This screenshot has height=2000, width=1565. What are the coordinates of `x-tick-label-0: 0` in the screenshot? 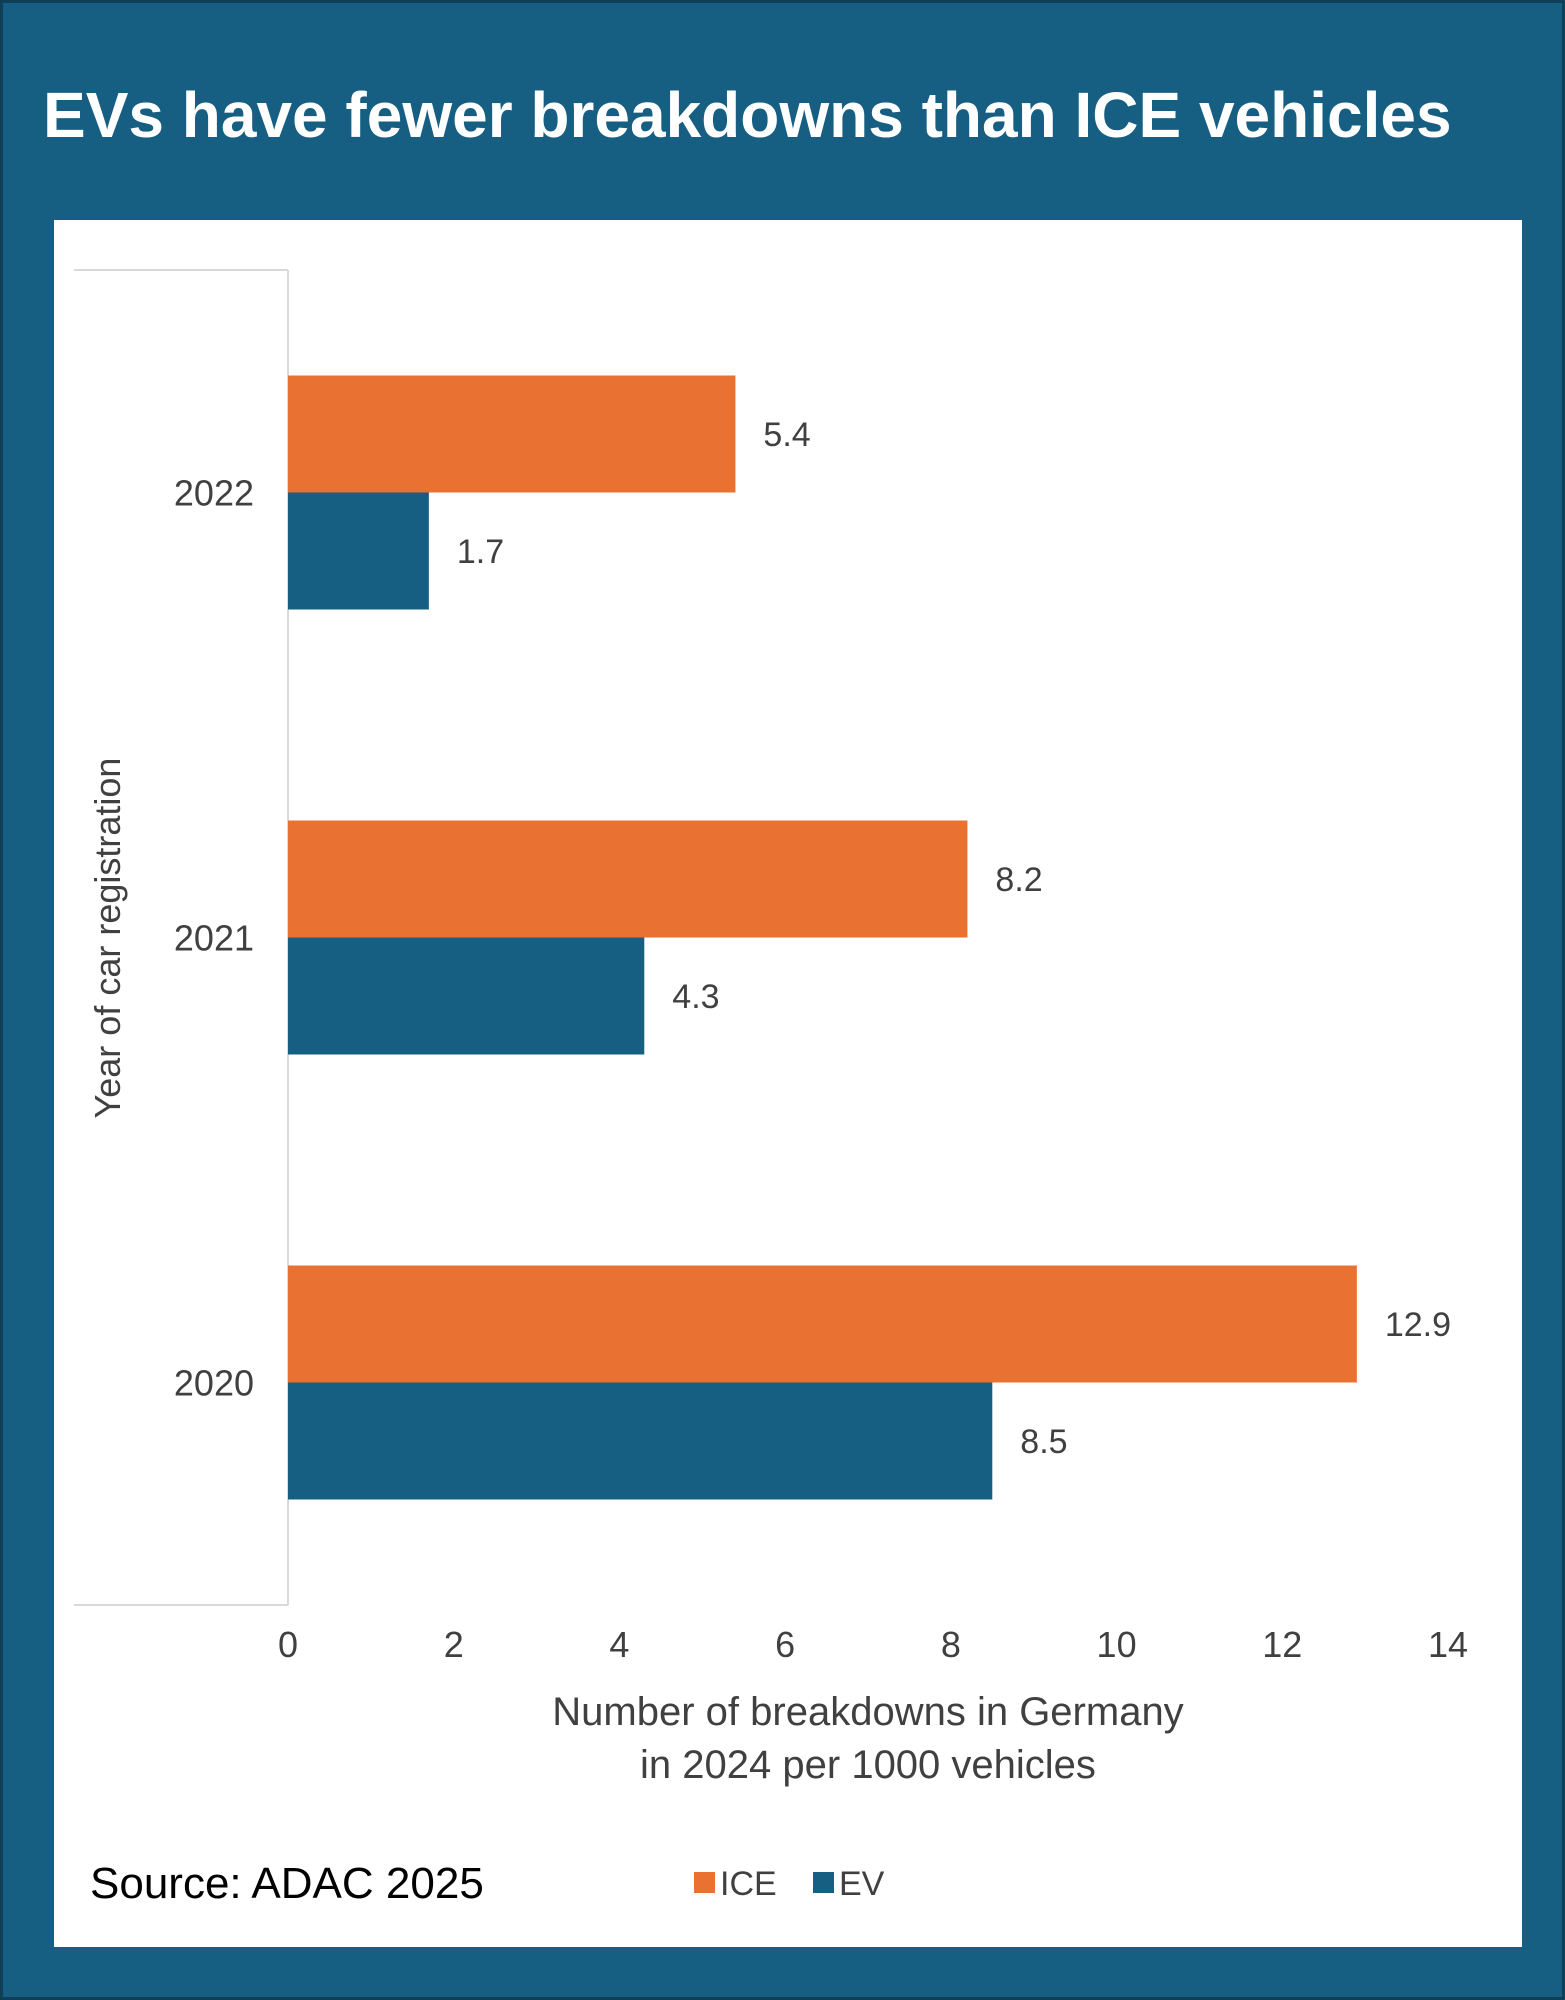 It's located at (288, 1644).